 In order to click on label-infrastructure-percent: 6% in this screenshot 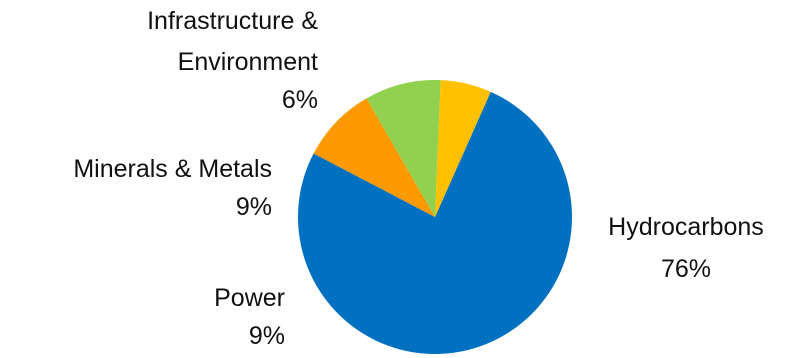, I will do `click(300, 100)`.